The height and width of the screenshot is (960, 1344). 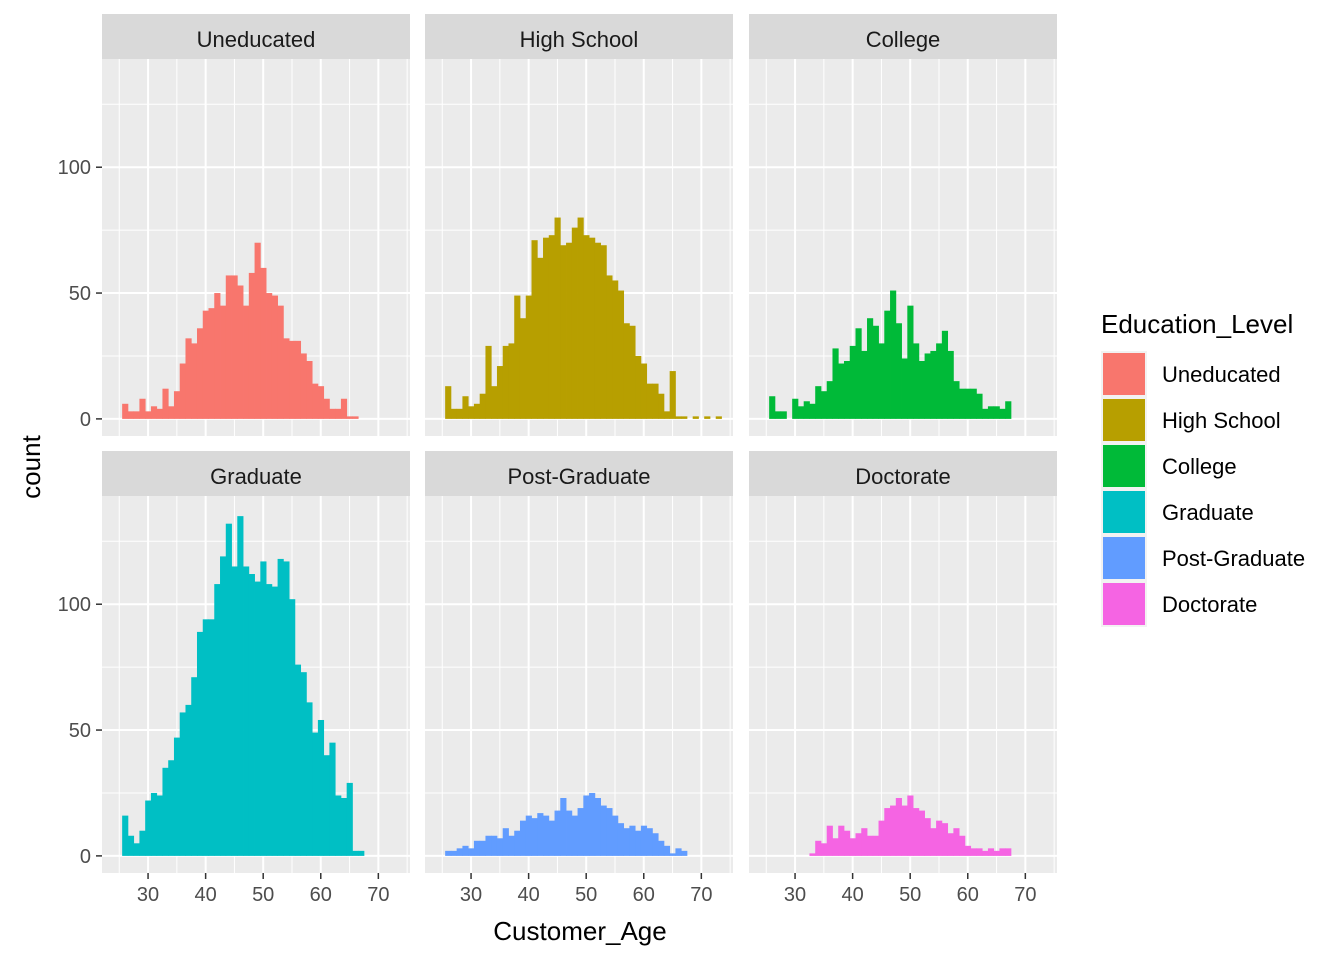 I want to click on facet-strip-high-school, so click(x=579, y=36).